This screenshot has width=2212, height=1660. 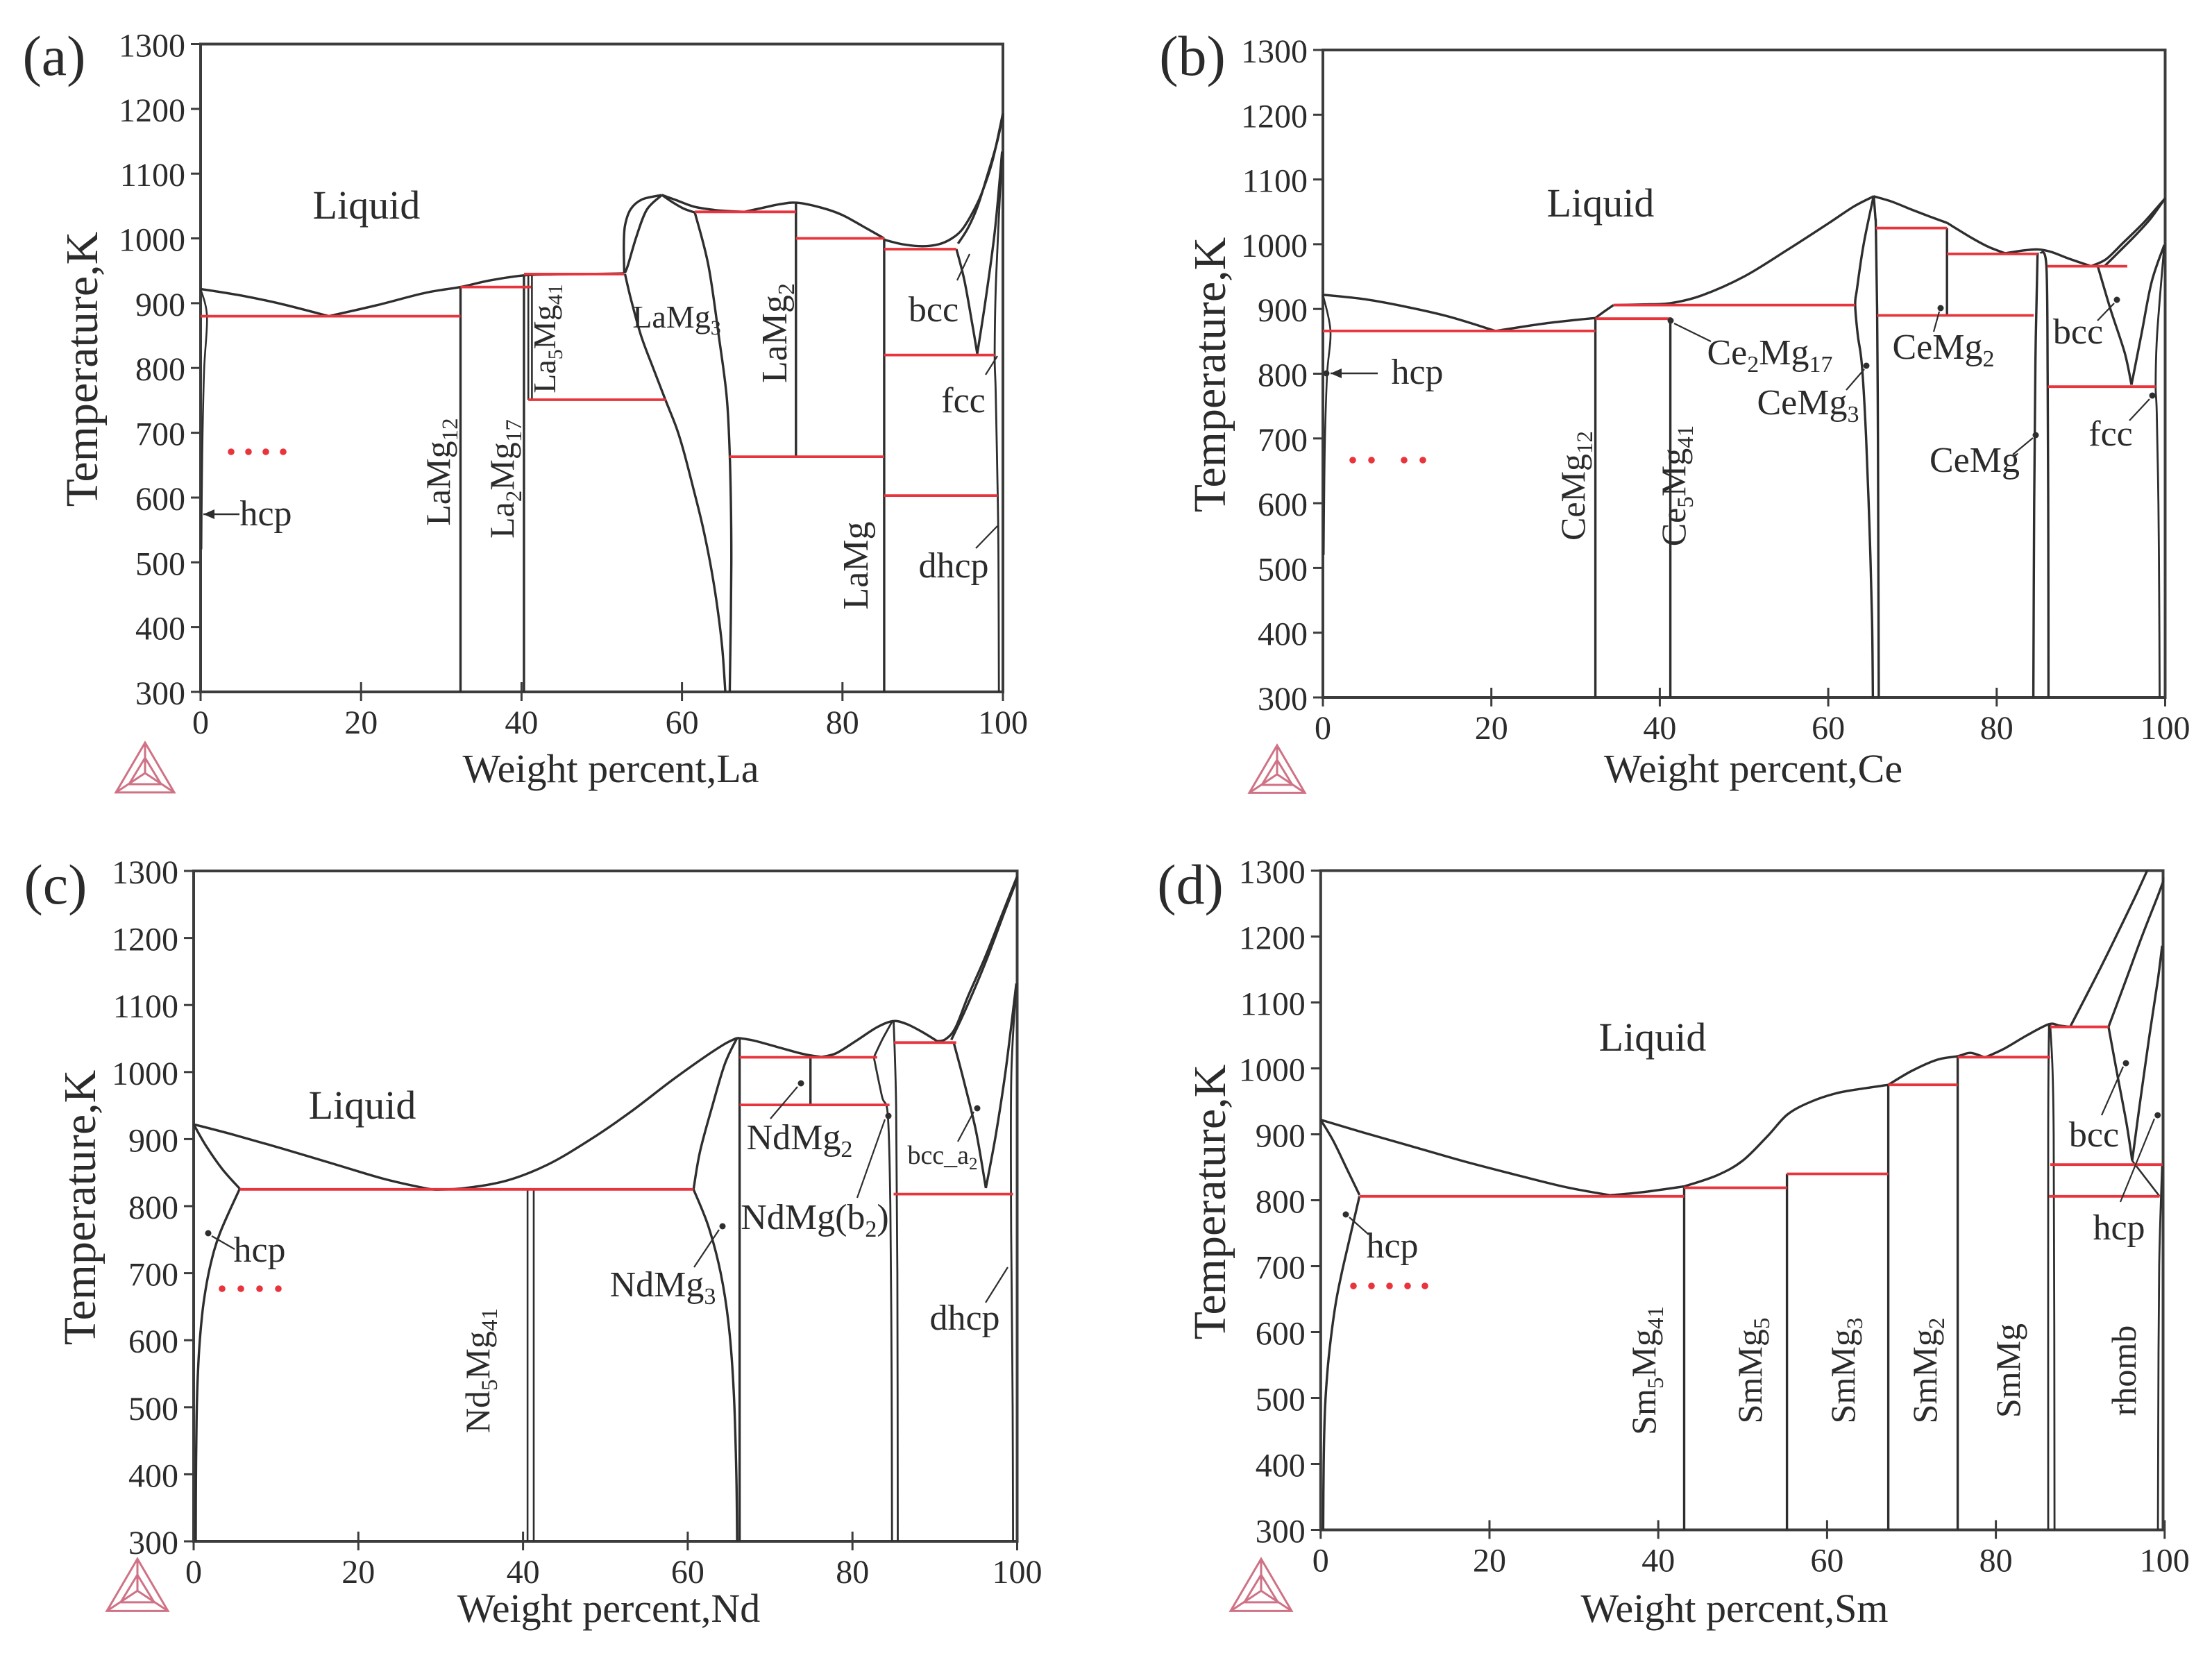 What do you see at coordinates (609, 1608) in the screenshot?
I see `svg-text: Weight percent,Nd` at bounding box center [609, 1608].